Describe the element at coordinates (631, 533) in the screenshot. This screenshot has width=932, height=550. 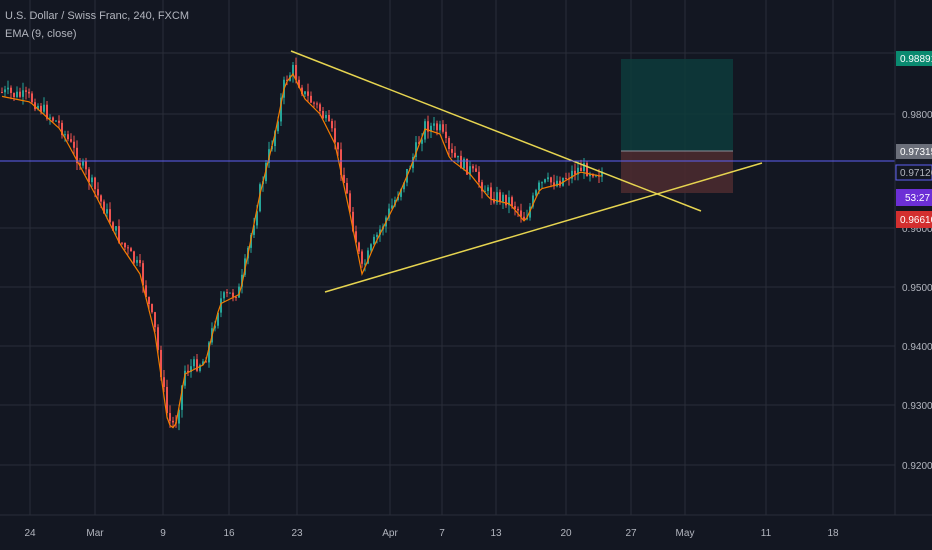
I see `time-axis-label: 27` at that location.